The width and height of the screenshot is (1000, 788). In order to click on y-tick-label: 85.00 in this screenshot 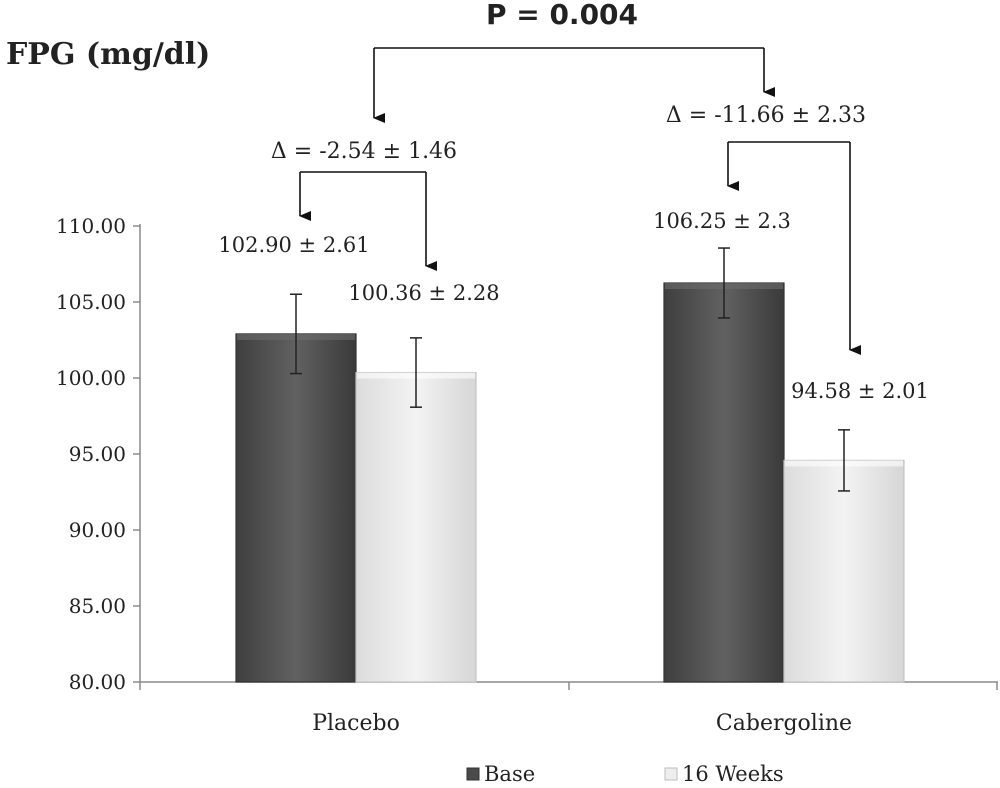, I will do `click(97, 606)`.